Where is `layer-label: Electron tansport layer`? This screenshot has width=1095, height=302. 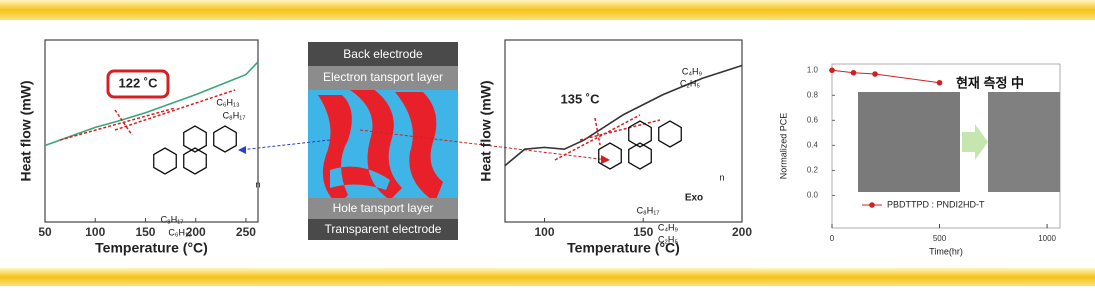
layer-label: Electron tansport layer is located at coordinates (383, 77).